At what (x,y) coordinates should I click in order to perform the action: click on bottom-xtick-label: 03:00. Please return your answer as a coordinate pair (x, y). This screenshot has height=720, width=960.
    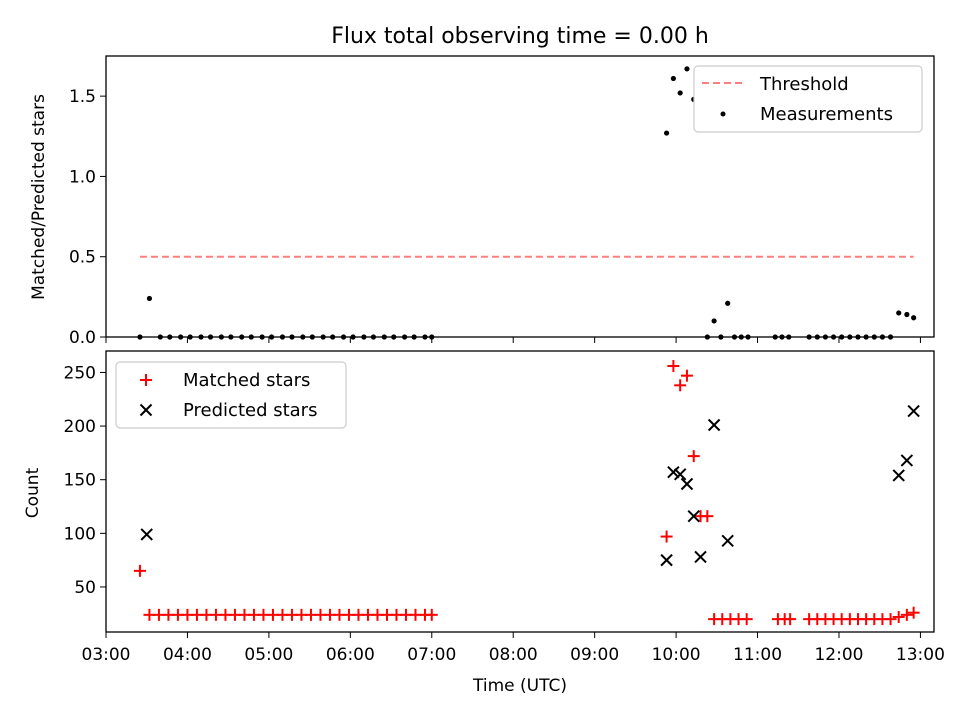
    Looking at the image, I should click on (106, 655).